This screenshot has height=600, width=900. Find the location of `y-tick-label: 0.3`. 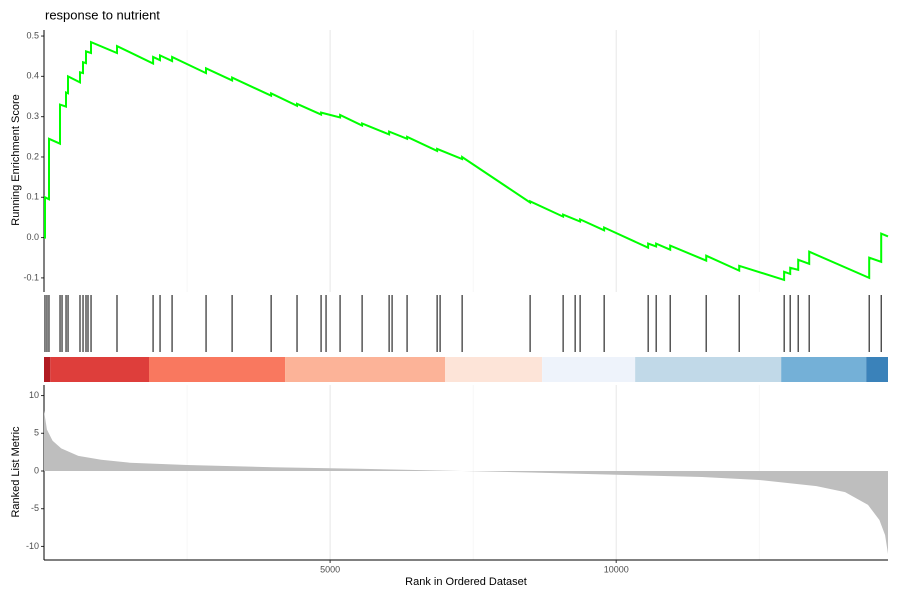

y-tick-label: 0.3 is located at coordinates (32, 116).